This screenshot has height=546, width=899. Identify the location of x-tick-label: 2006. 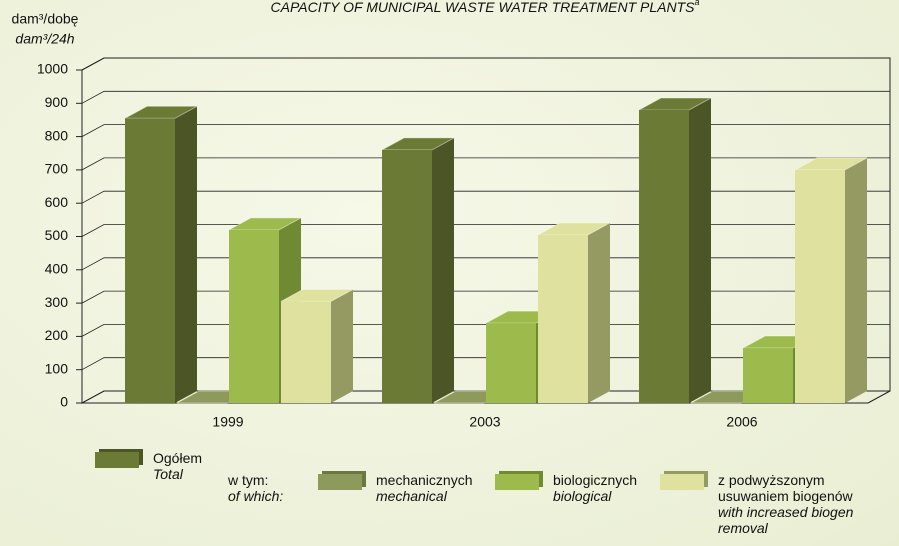
(741, 422).